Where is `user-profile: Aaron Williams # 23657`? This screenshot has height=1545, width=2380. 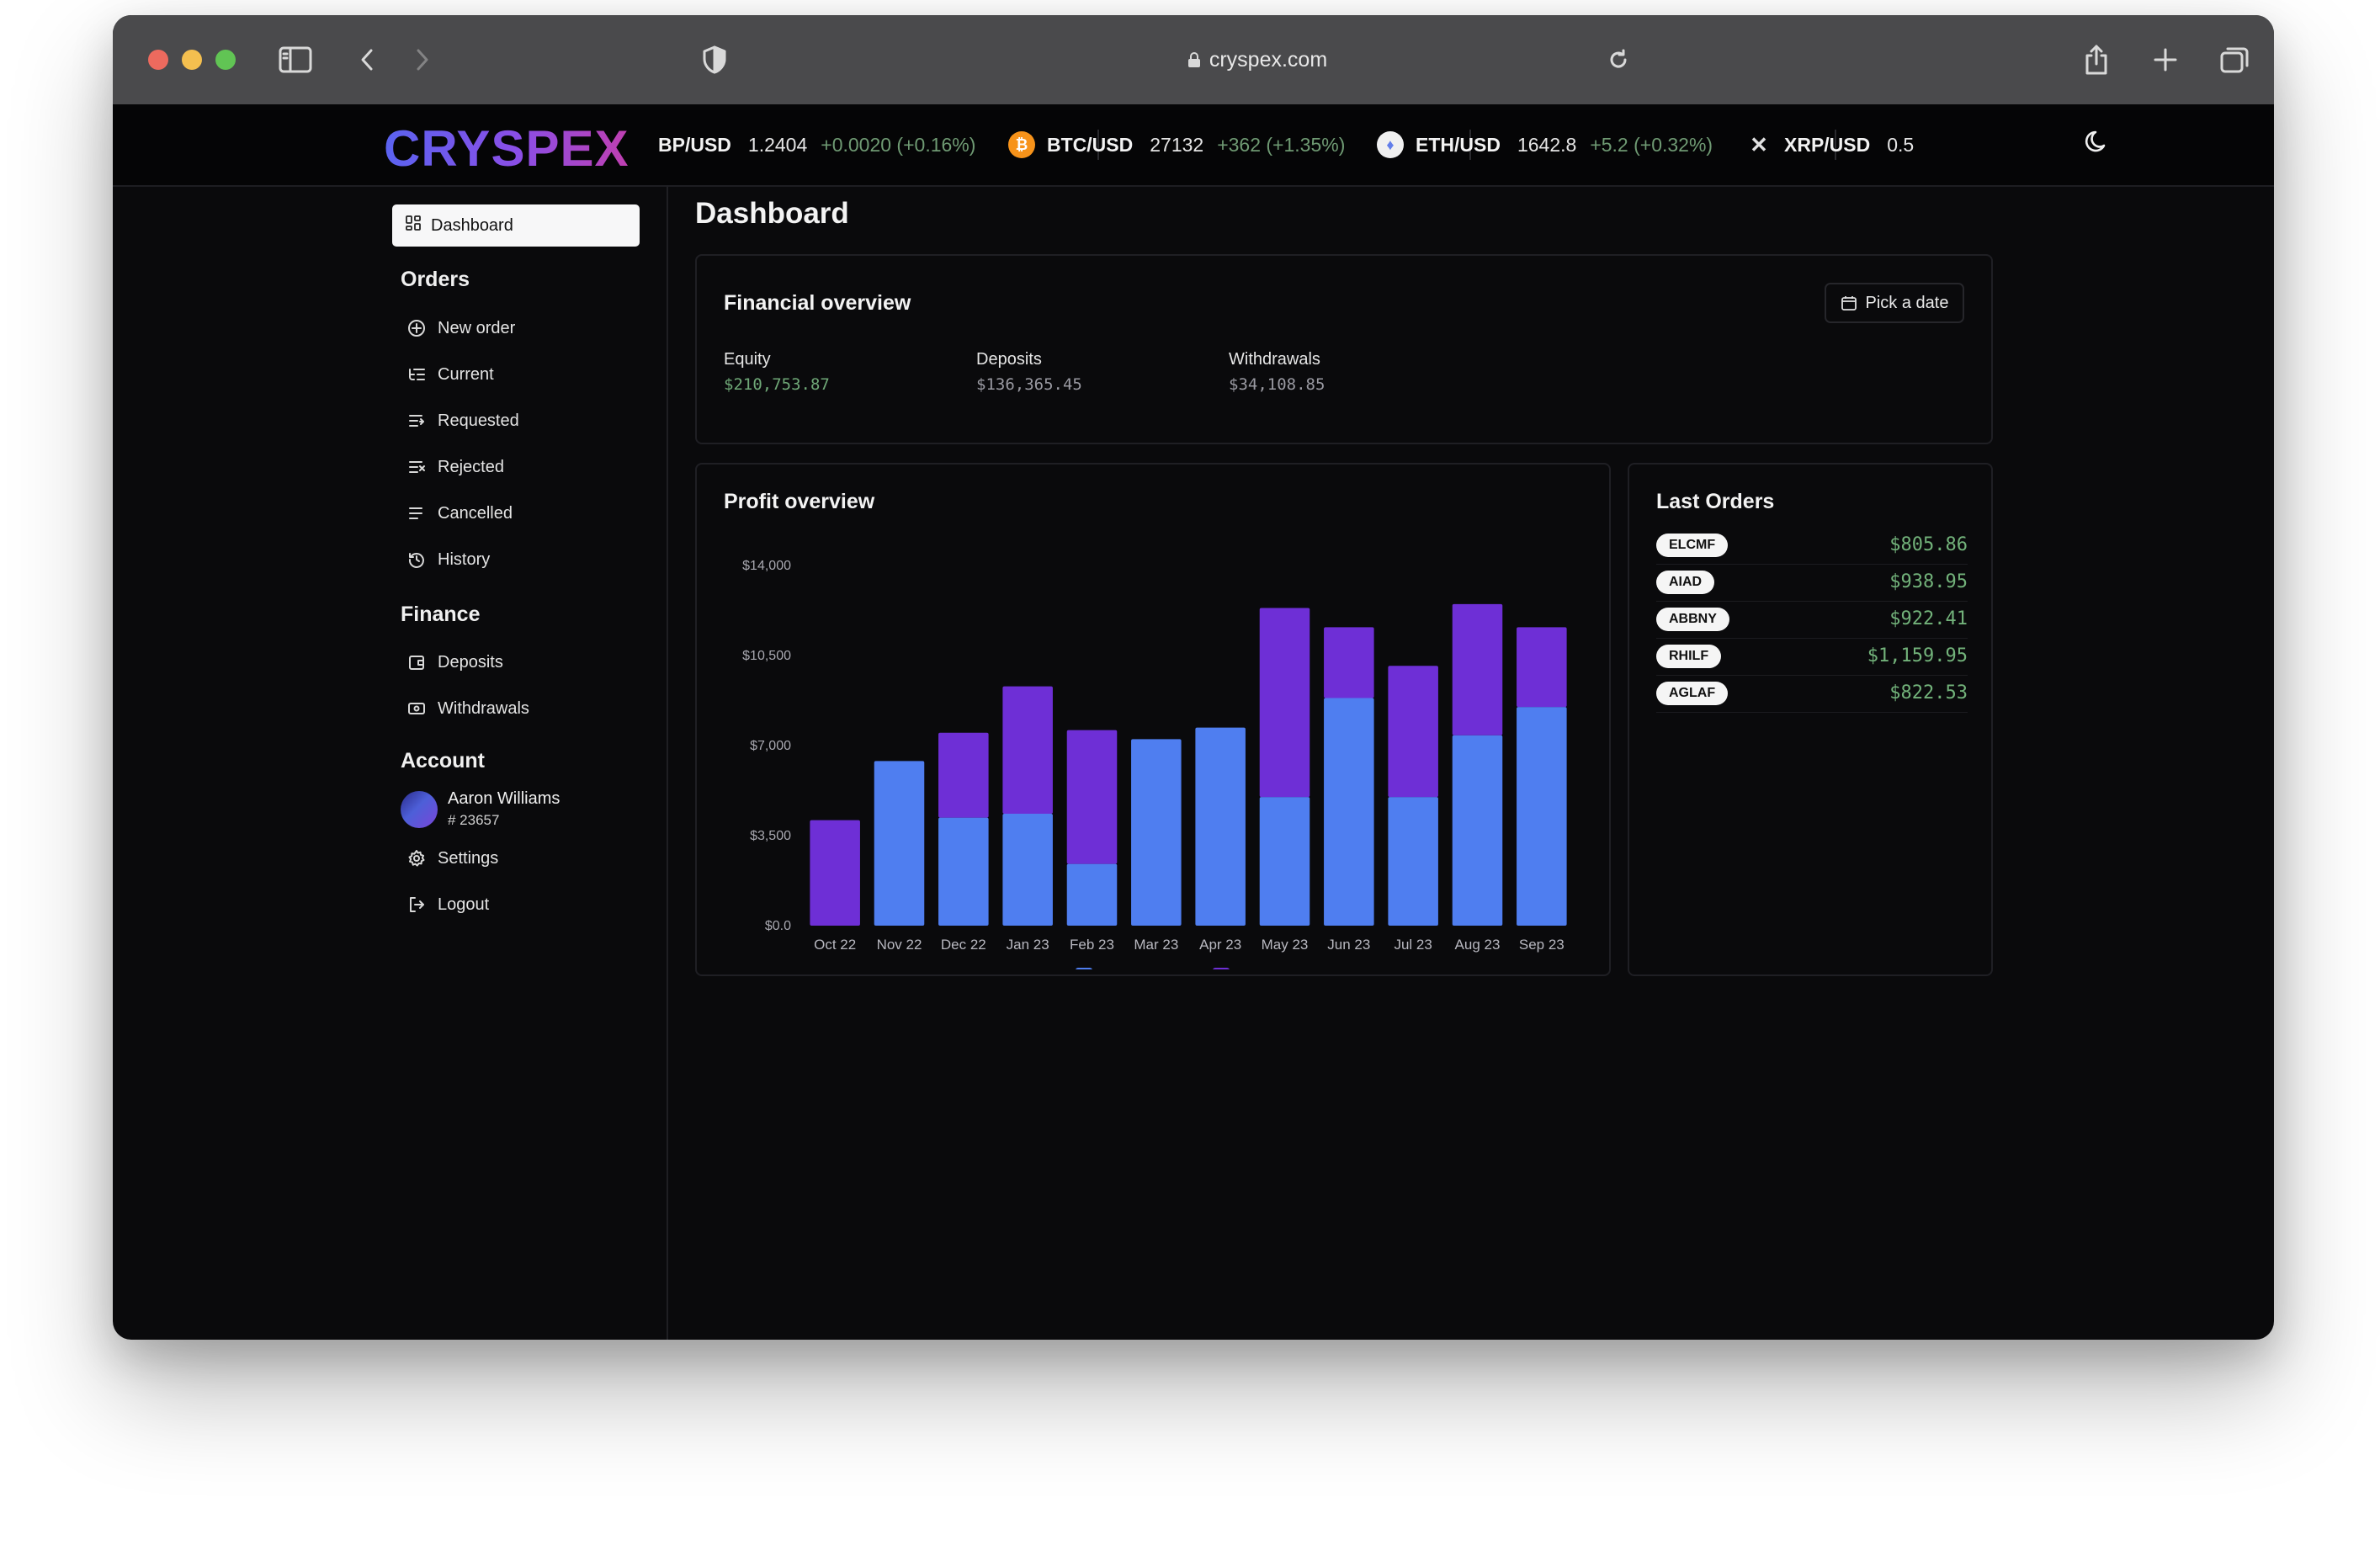 user-profile: Aaron Williams # 23657 is located at coordinates (480, 809).